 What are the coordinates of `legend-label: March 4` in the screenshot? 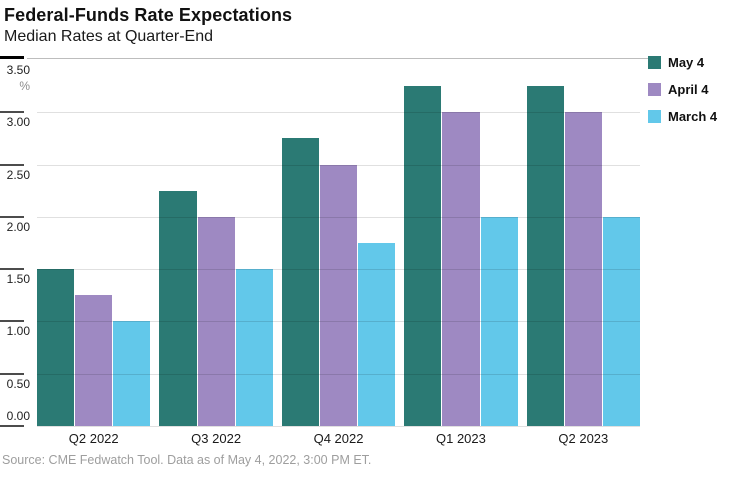 It's located at (693, 116).